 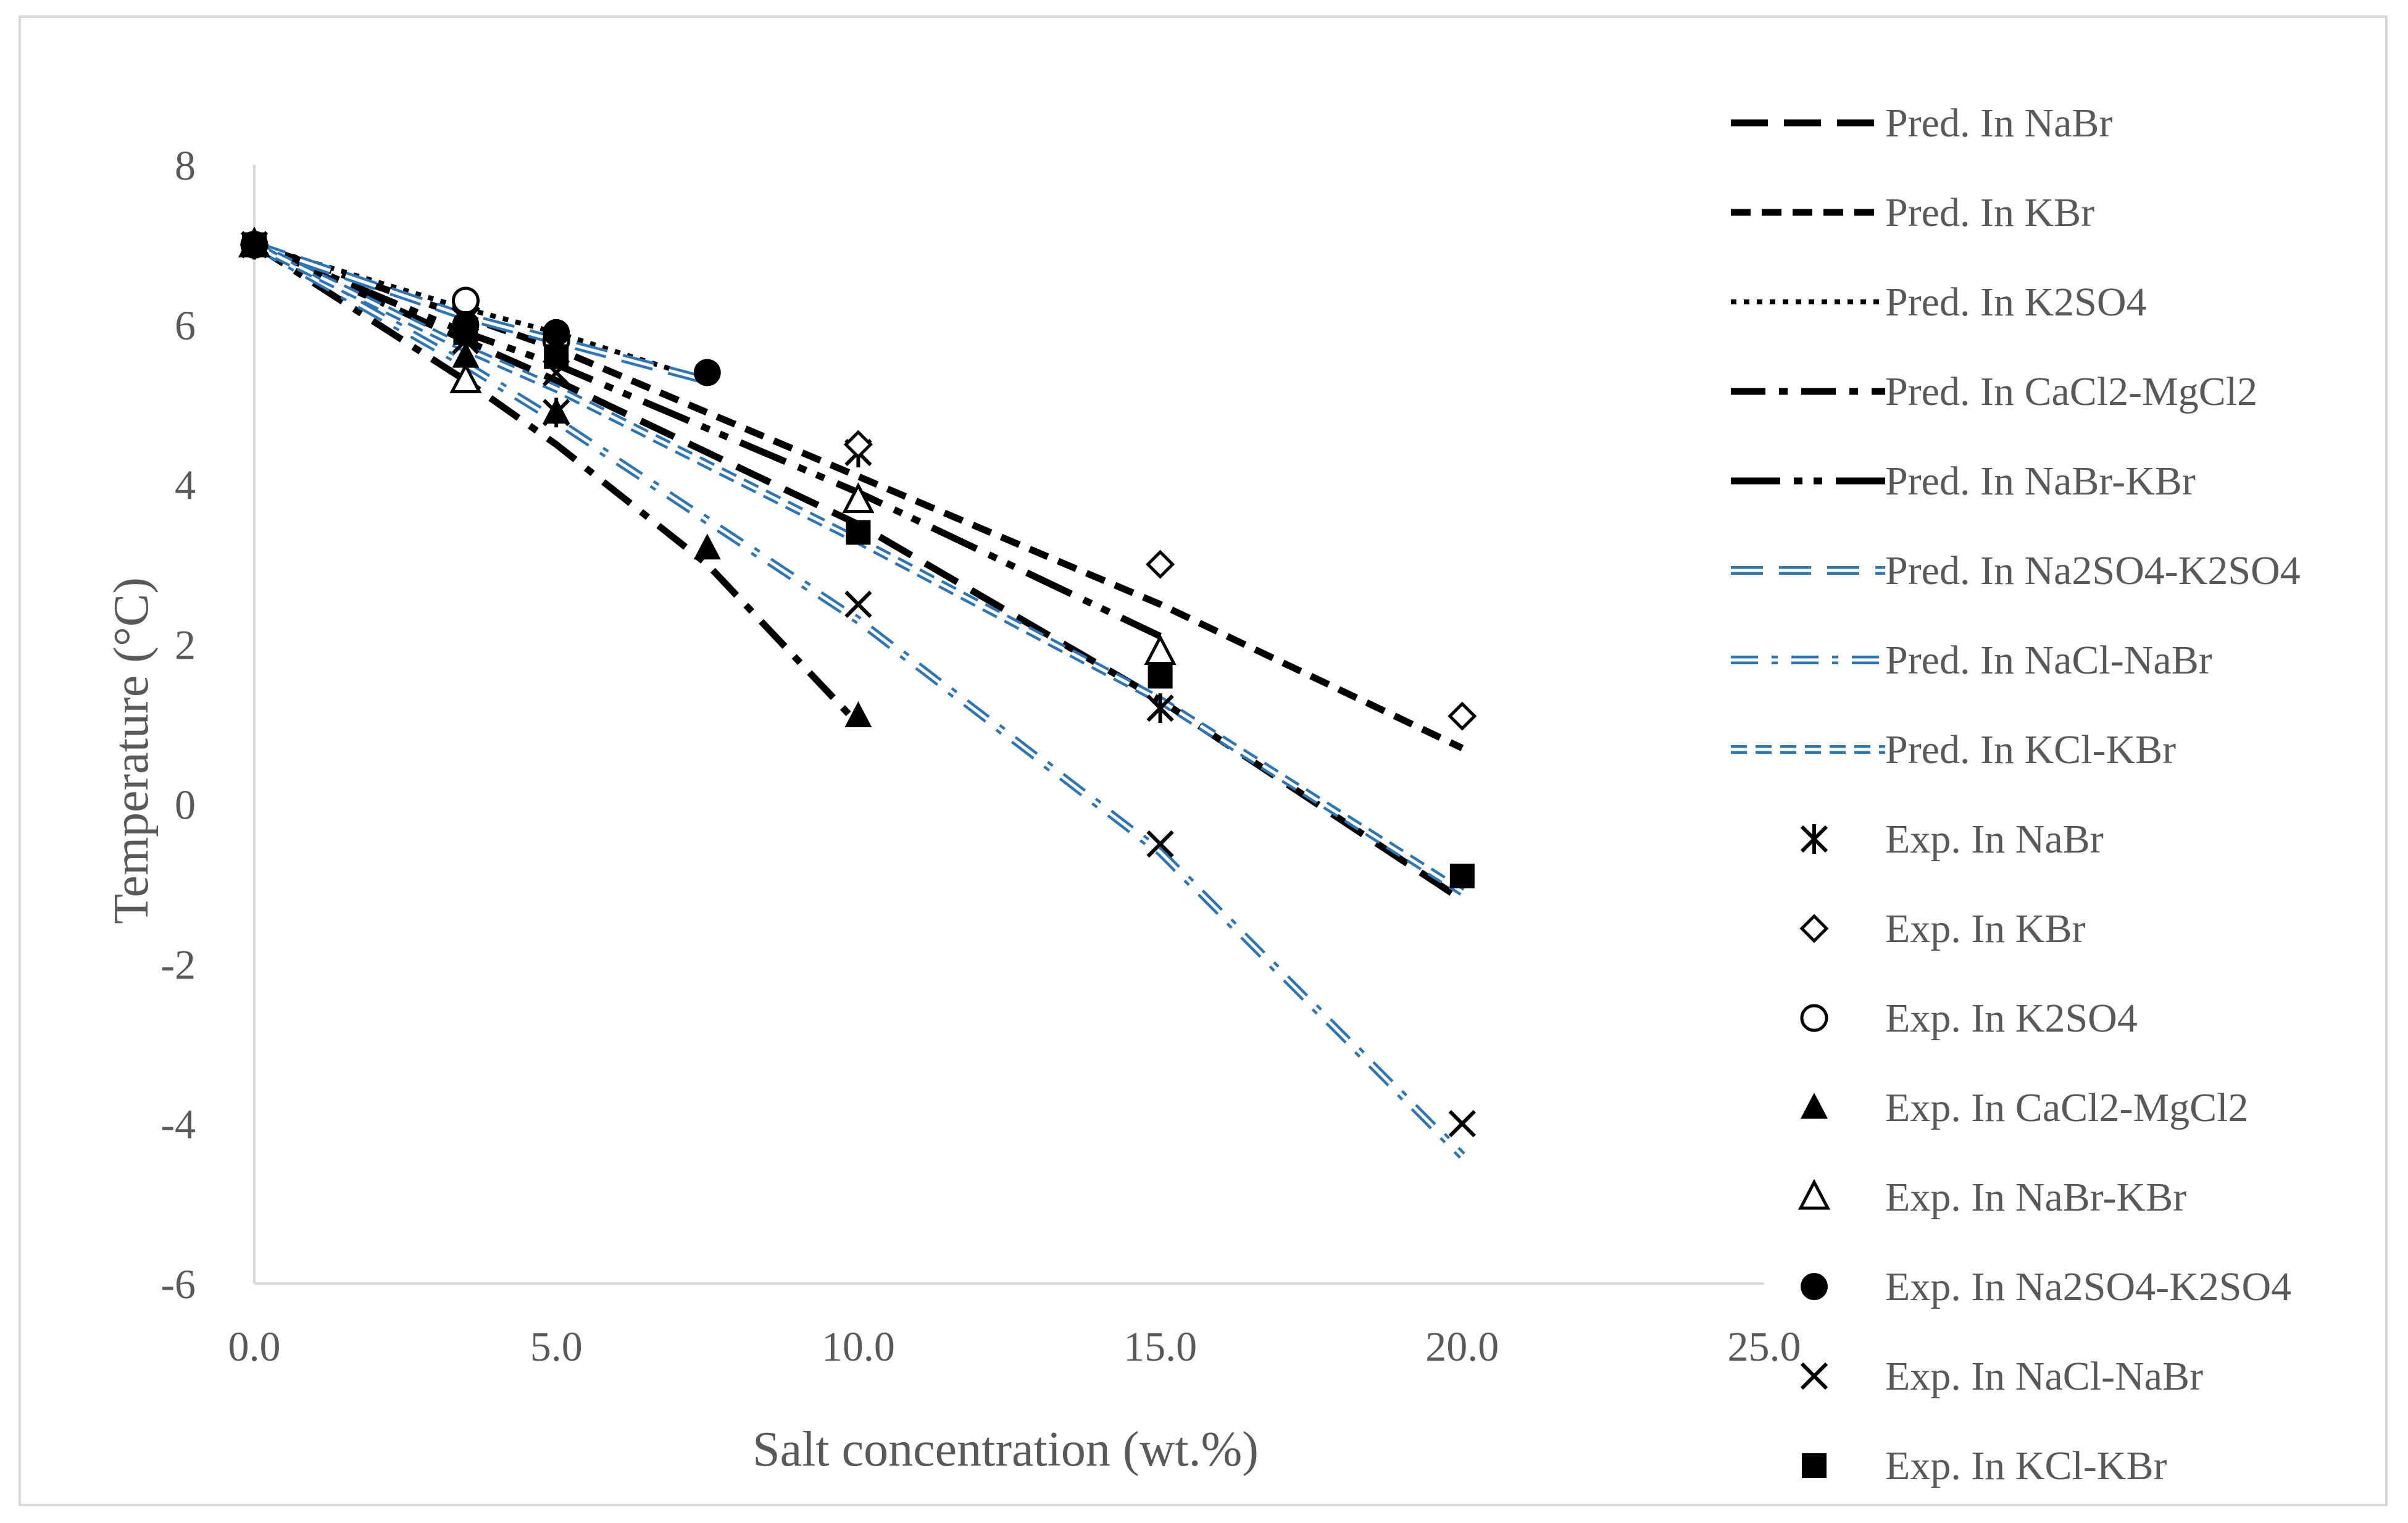 I want to click on legend-item-exp-in-nacl-nabr: Exp. In NaCl-NaBr, so click(x=2002, y=1377).